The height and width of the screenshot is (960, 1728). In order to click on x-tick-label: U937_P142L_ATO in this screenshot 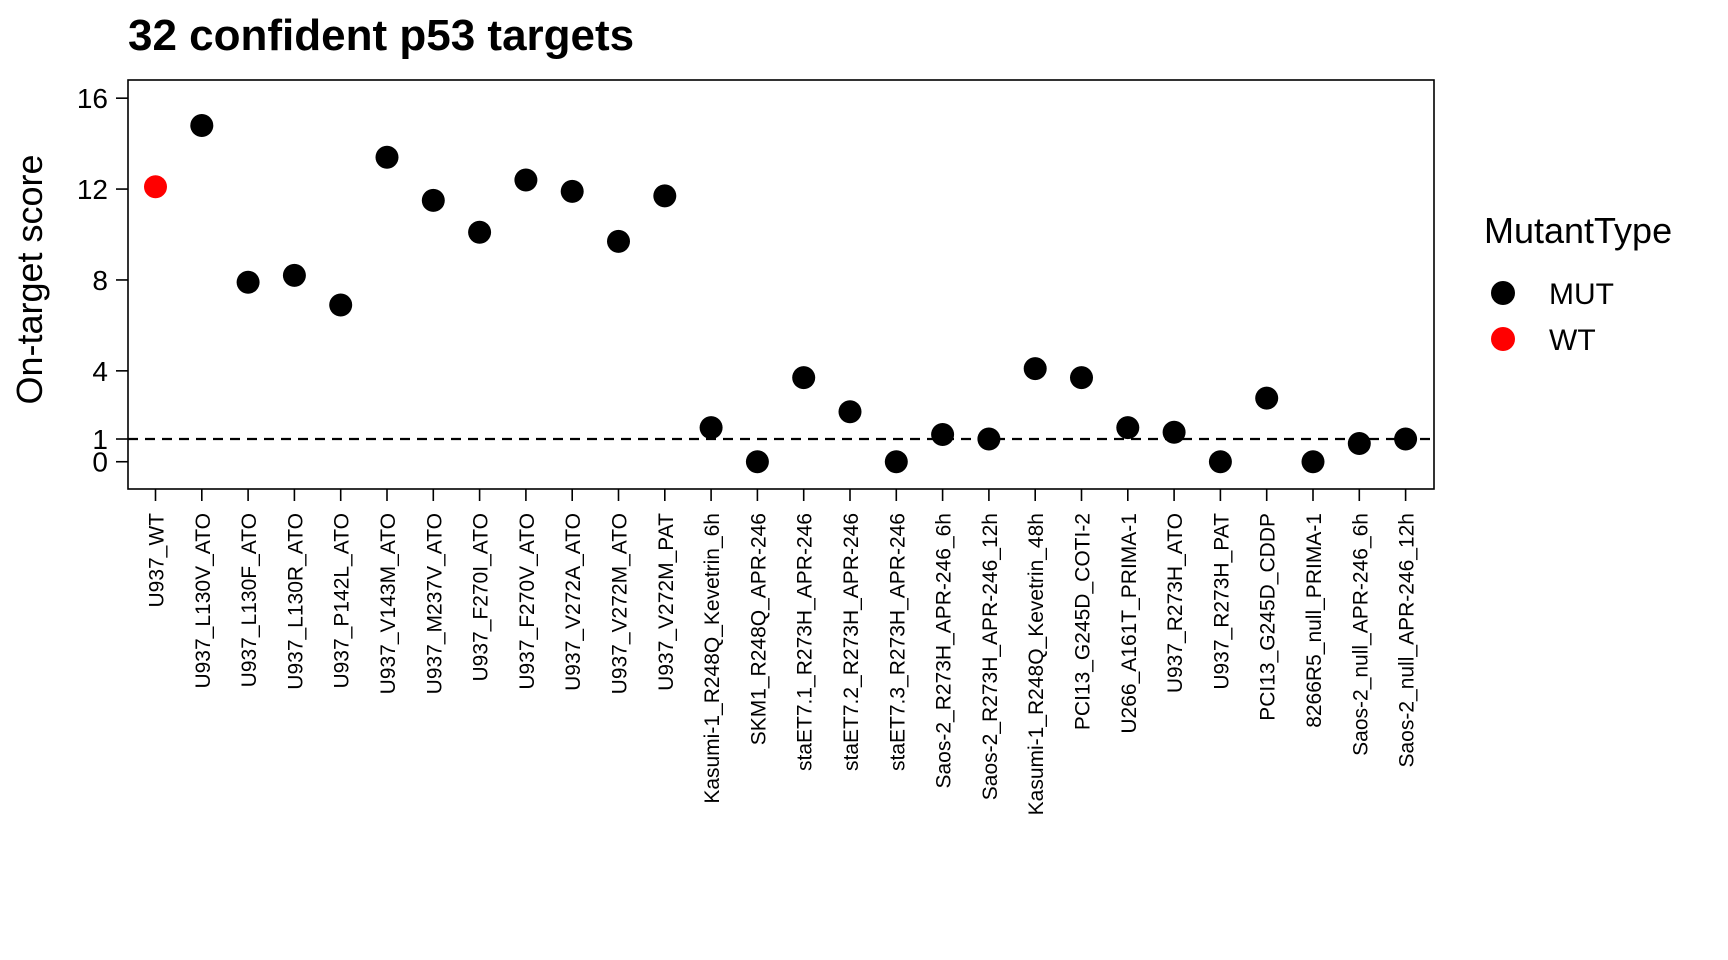, I will do `click(342, 601)`.